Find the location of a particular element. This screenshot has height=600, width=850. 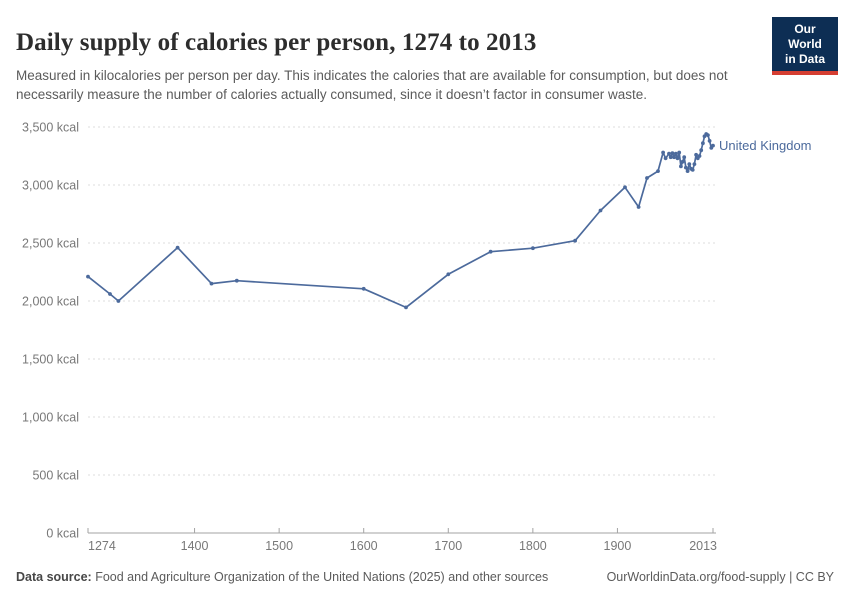

x-tick-label: 2013 is located at coordinates (703, 546).